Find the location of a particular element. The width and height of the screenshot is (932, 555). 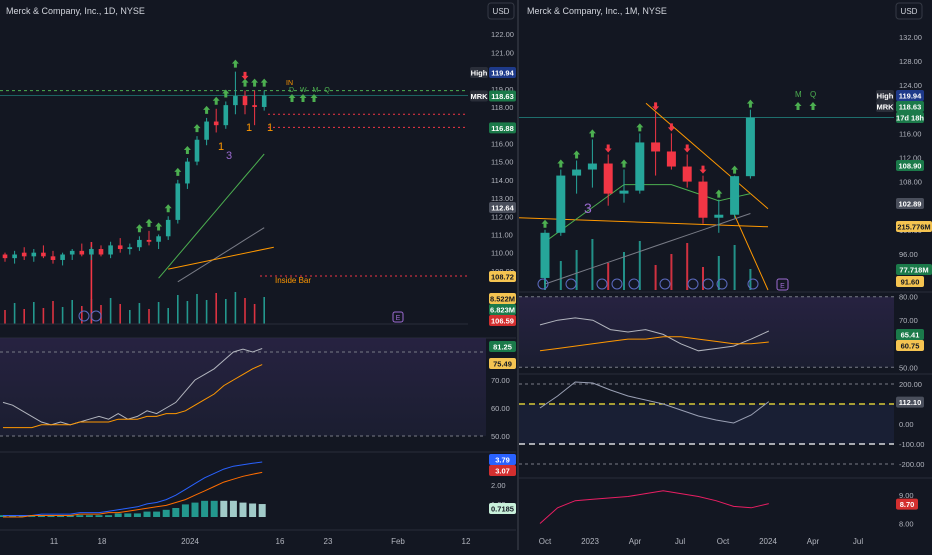

macd-value-badge is located at coordinates (502, 459).